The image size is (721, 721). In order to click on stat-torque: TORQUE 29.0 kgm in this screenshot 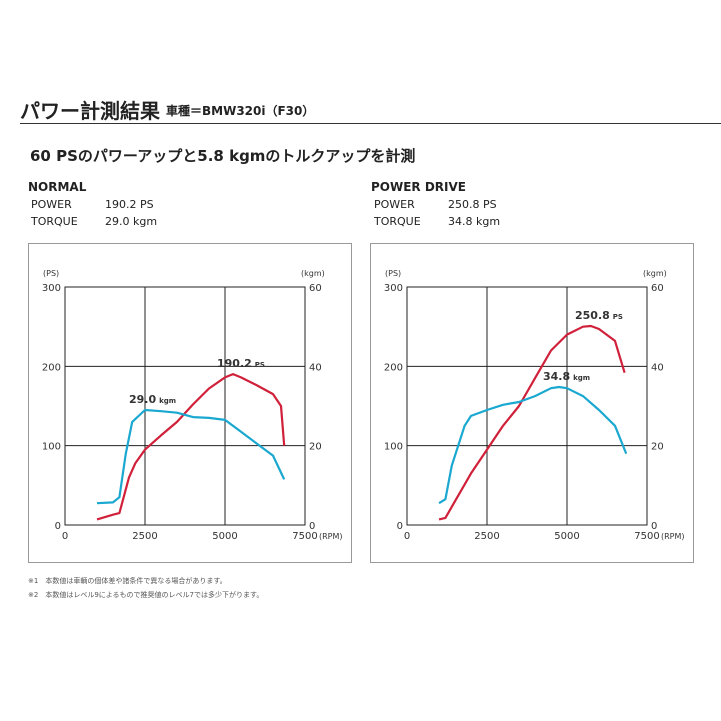, I will do `click(94, 221)`.